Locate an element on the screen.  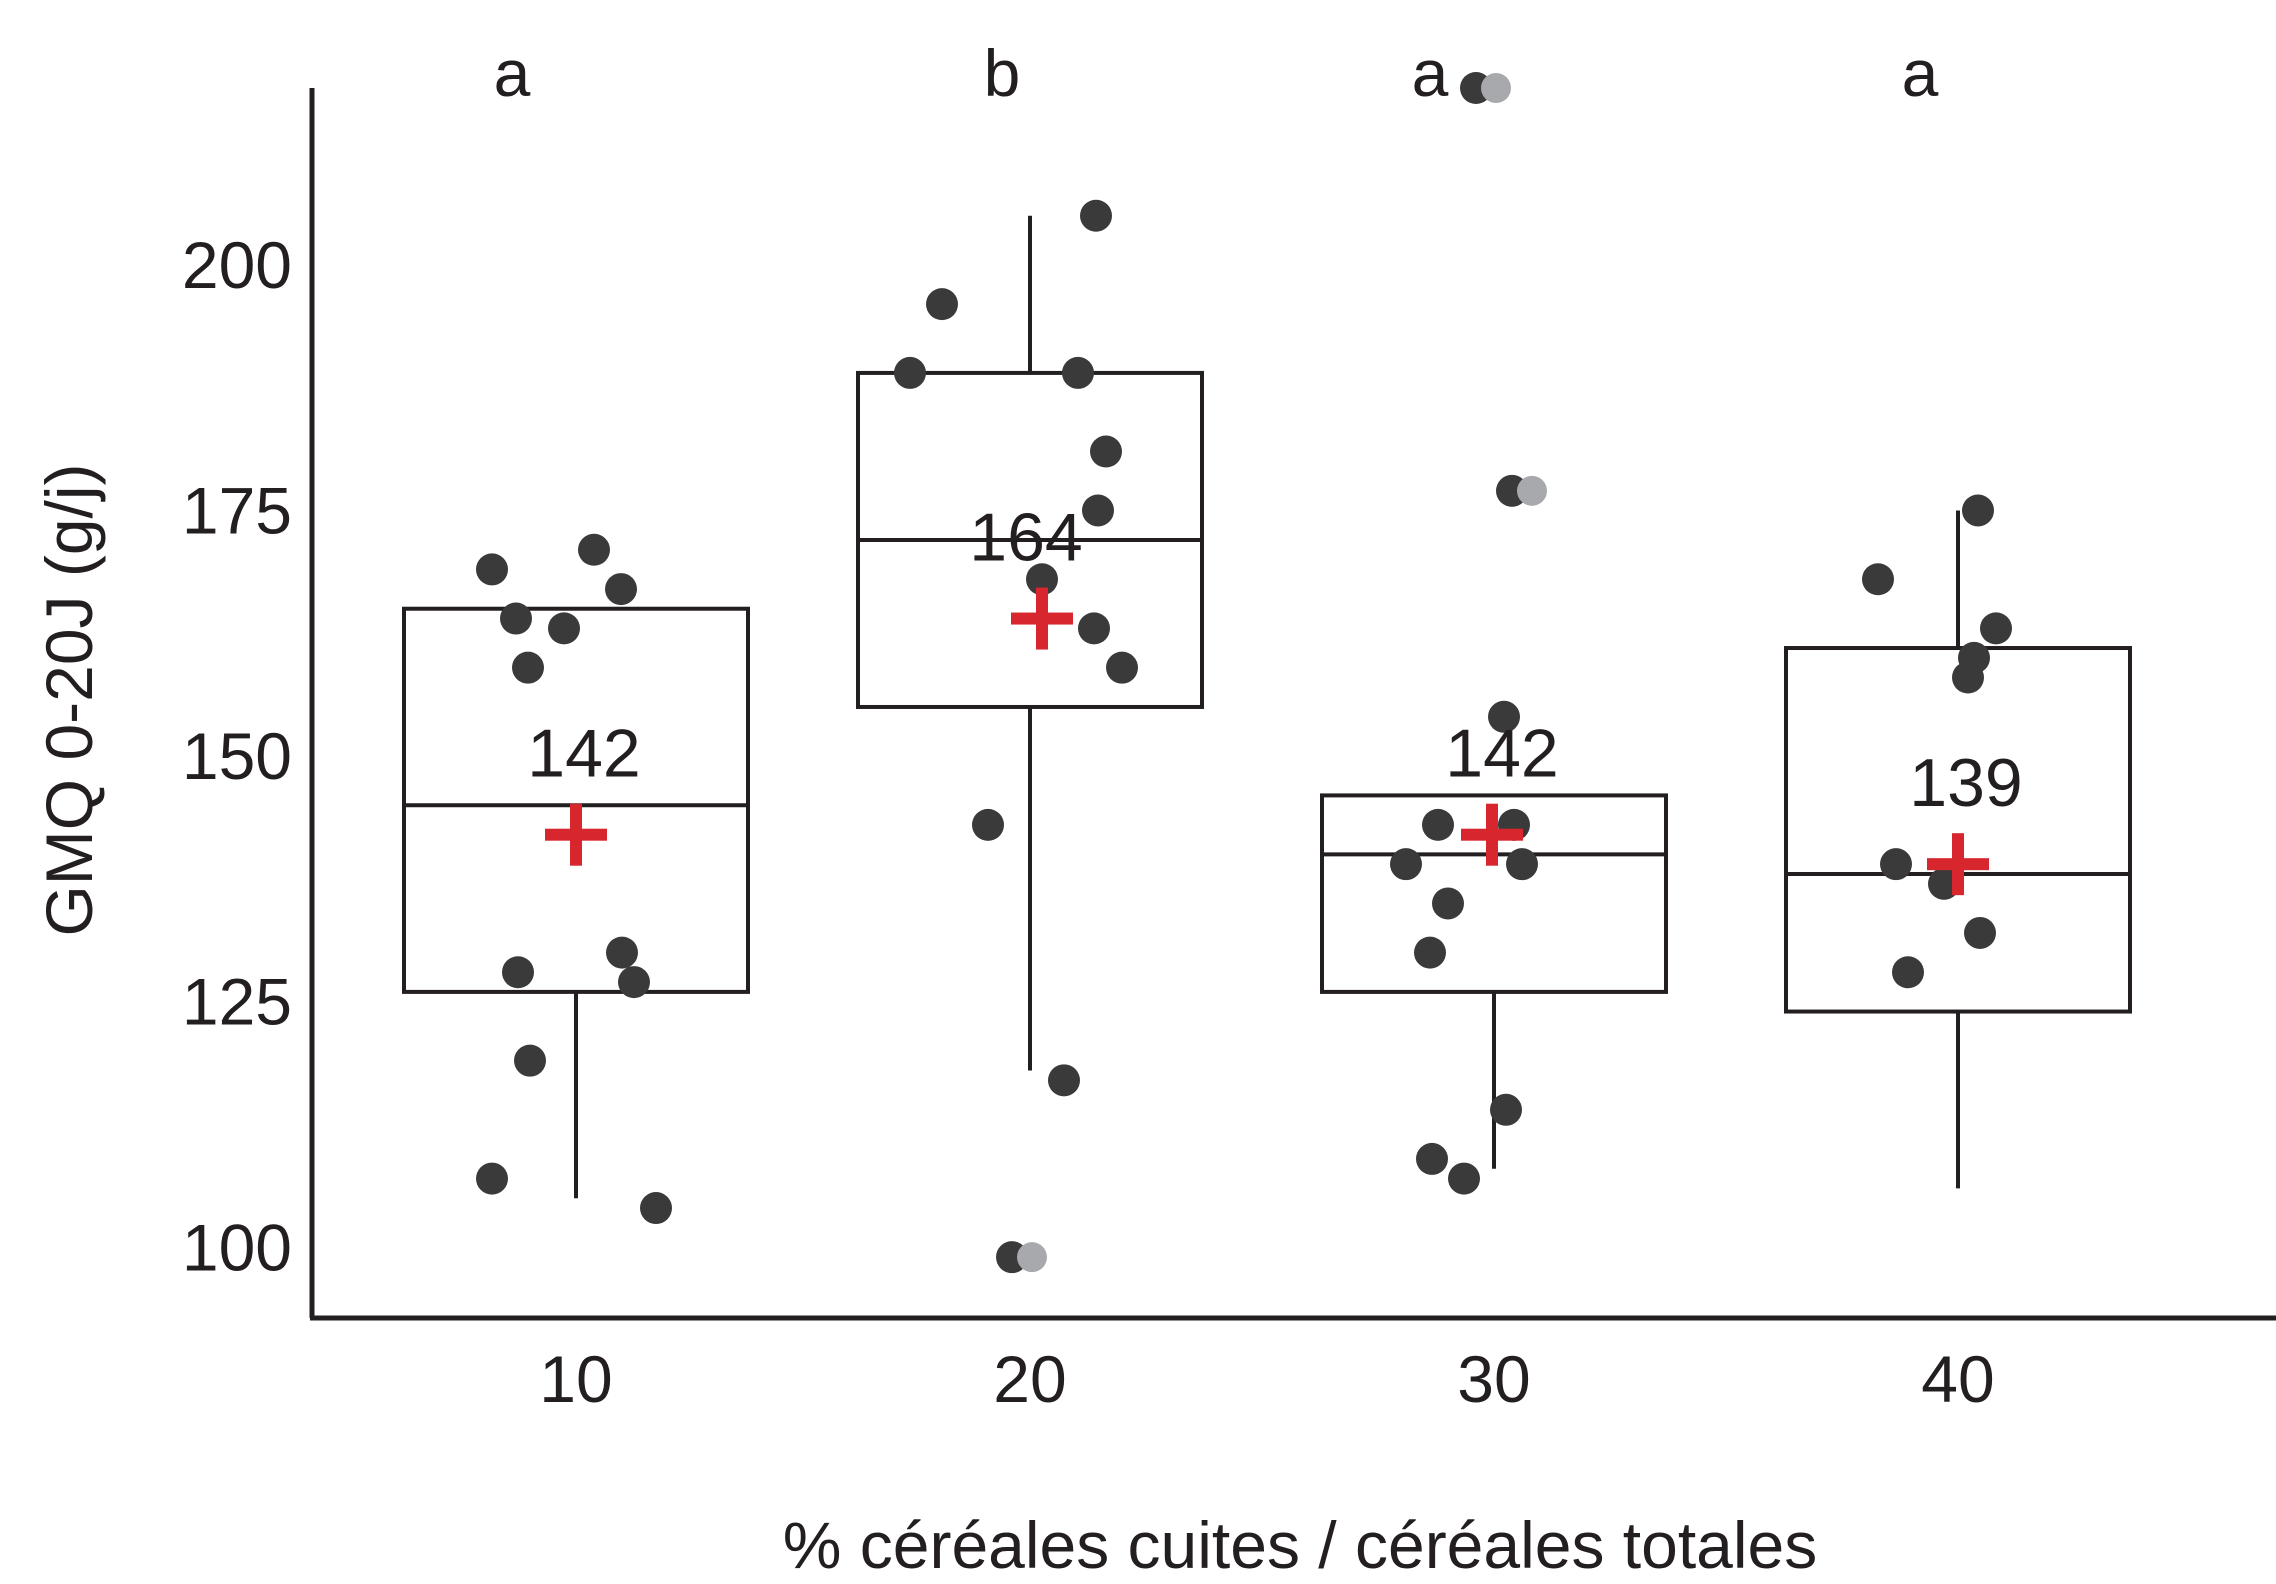
mean-markers is located at coordinates (1267, 741).